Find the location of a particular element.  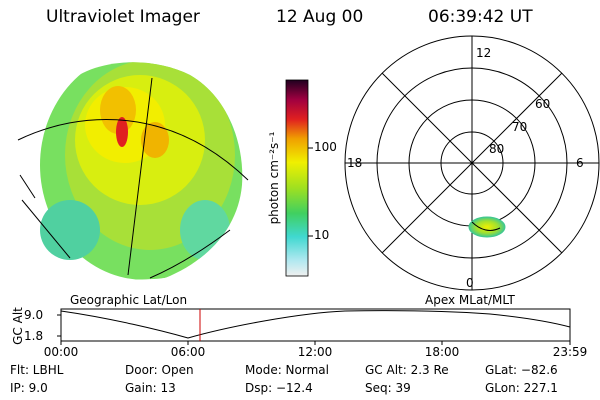

mlt-label-18: 18 is located at coordinates (355, 163).